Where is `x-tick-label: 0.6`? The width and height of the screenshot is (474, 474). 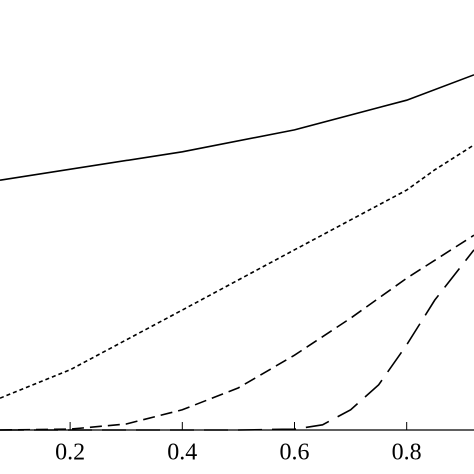 x-tick-label: 0.6 is located at coordinates (294, 453).